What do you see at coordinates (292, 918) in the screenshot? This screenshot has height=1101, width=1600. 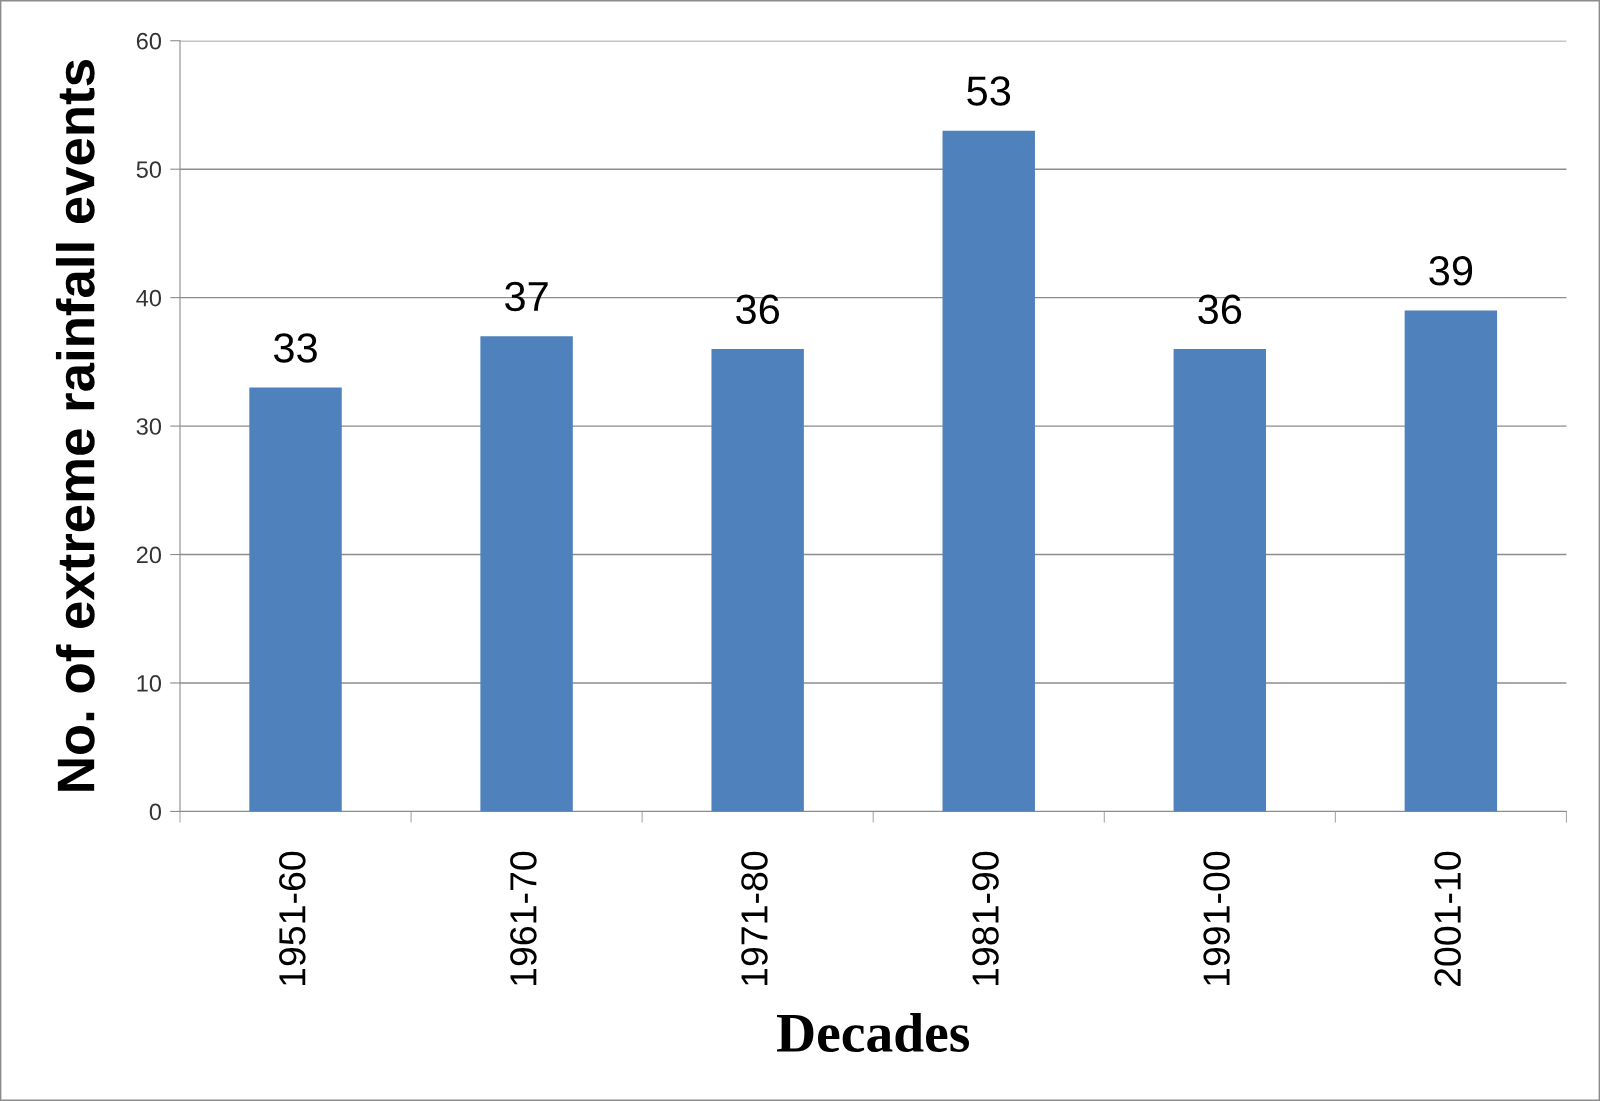 I see `x-tick-label: 1951-60` at bounding box center [292, 918].